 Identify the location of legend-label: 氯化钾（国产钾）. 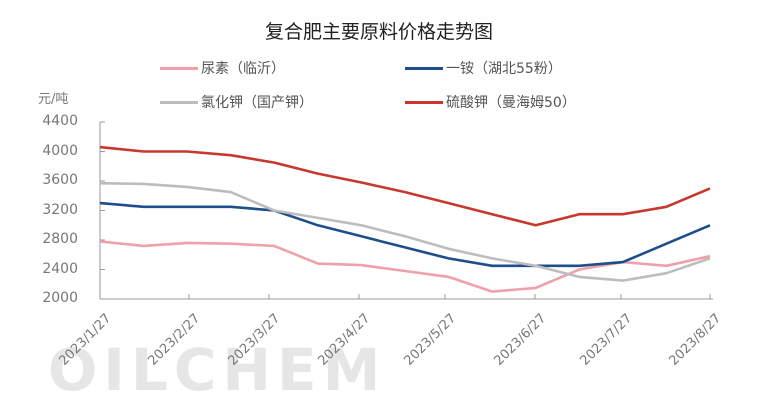
(257, 103).